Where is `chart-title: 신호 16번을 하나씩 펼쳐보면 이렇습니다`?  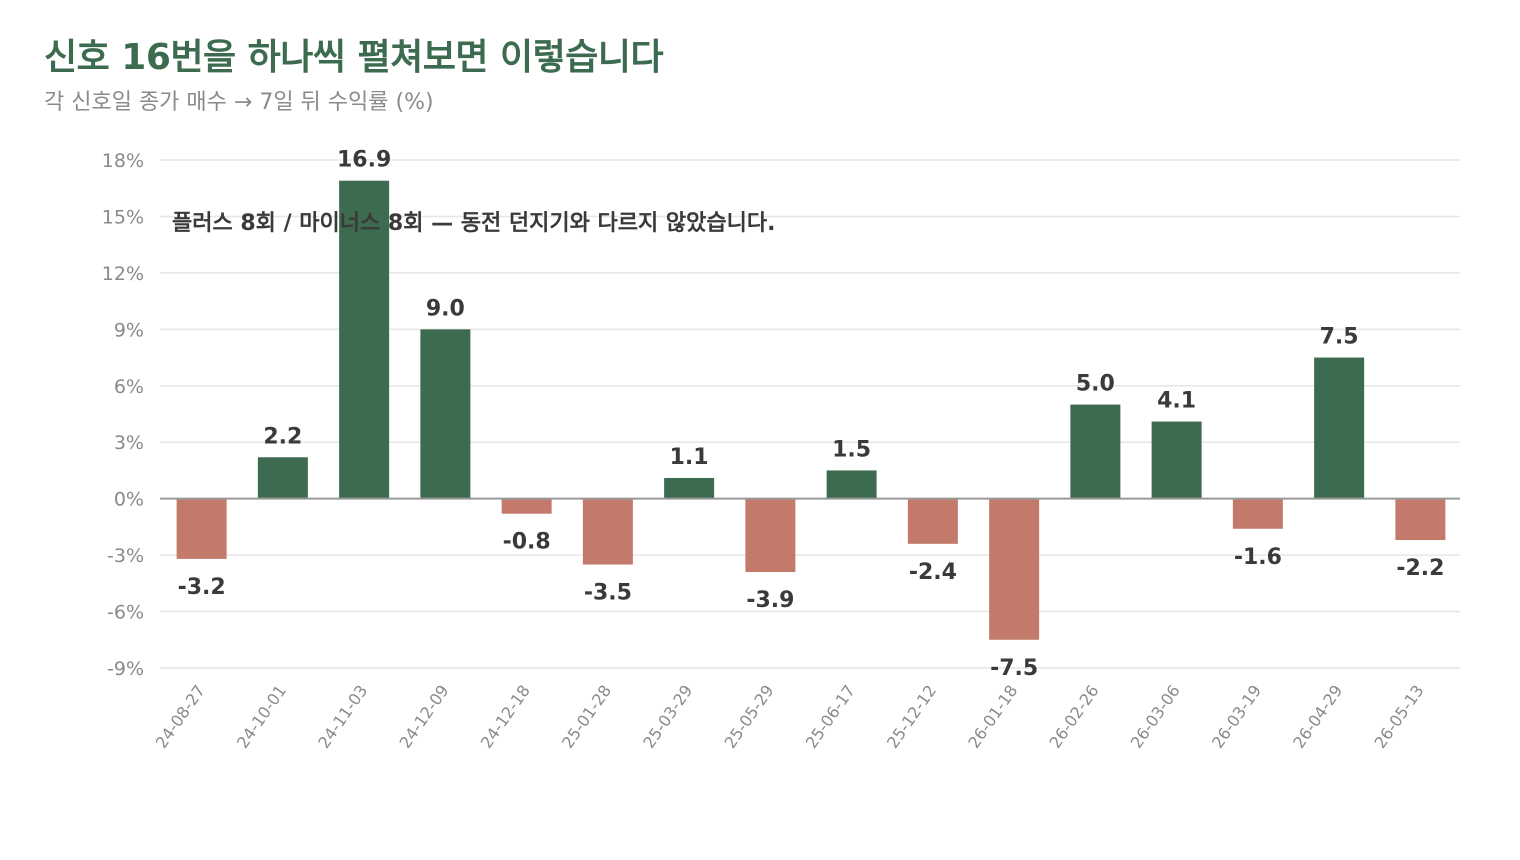
chart-title: 신호 16번을 하나씩 펼쳐보면 이렇습니다 is located at coordinates (354, 57).